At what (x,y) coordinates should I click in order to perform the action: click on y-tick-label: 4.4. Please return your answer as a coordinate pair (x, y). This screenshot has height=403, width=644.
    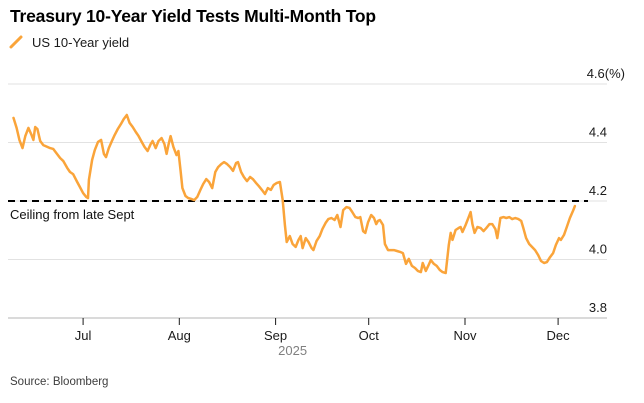
    Looking at the image, I should click on (598, 132).